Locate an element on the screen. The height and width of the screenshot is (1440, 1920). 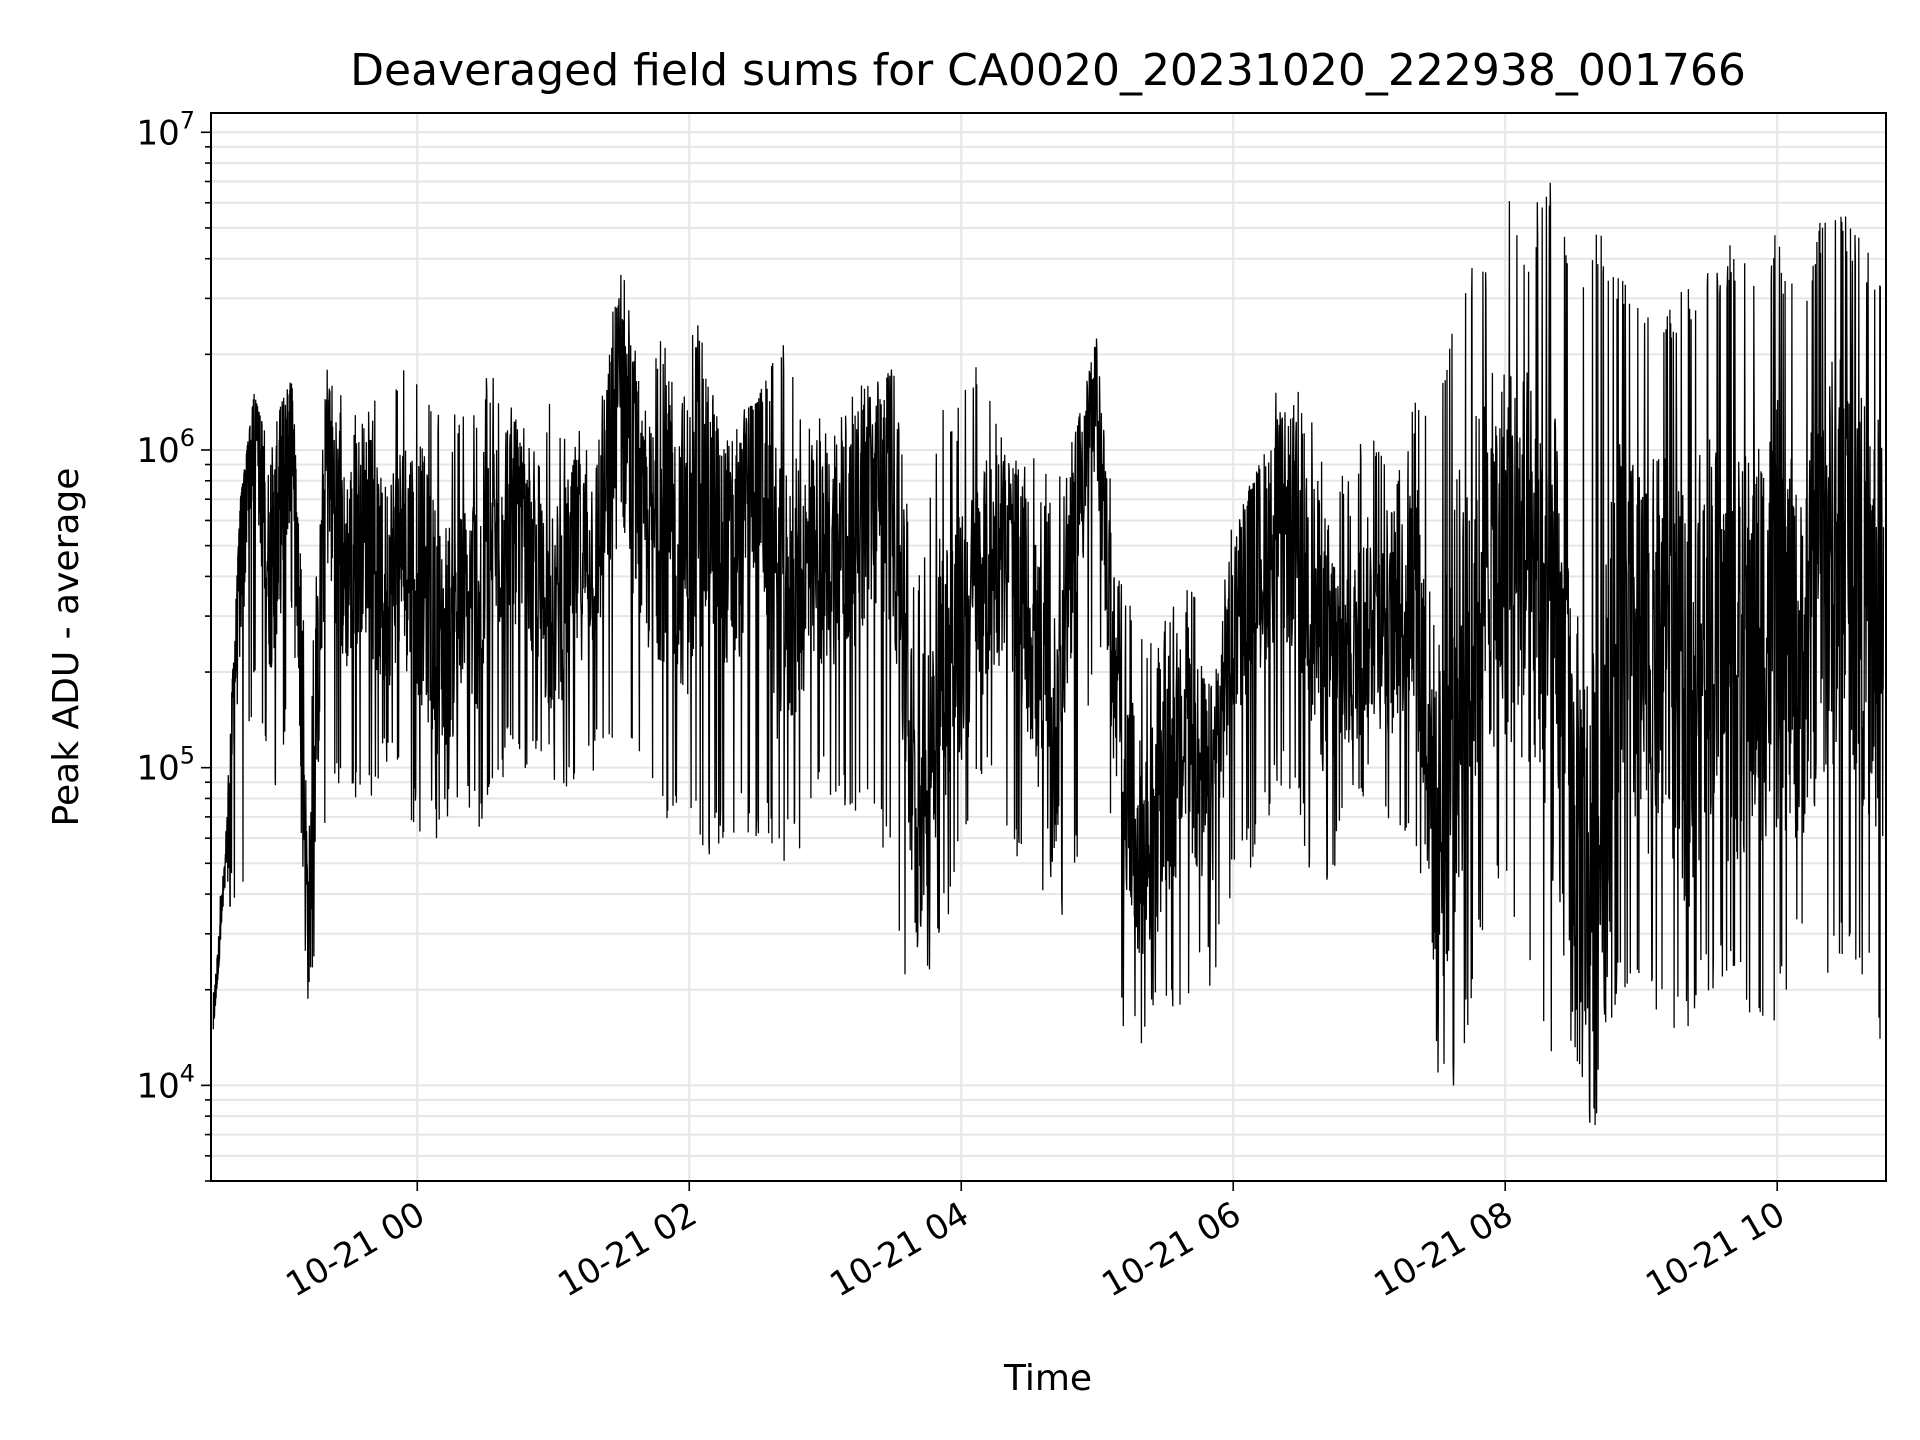
y-tick-label: 10⁵ is located at coordinates (165, 765).